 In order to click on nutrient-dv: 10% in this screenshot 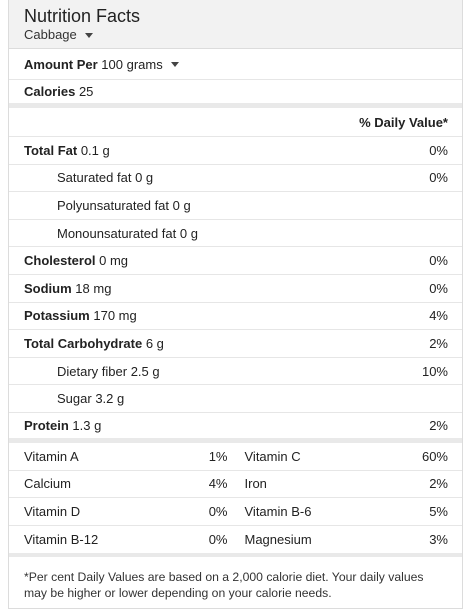, I will do `click(434, 371)`.